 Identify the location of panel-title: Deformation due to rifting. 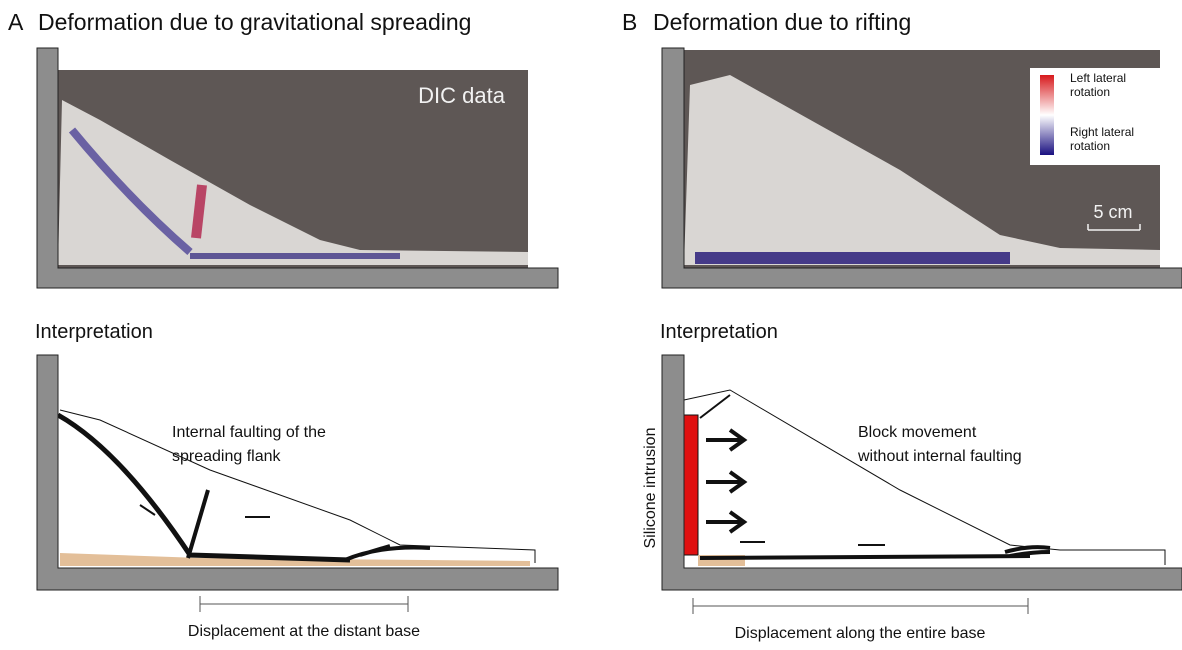
(782, 22).